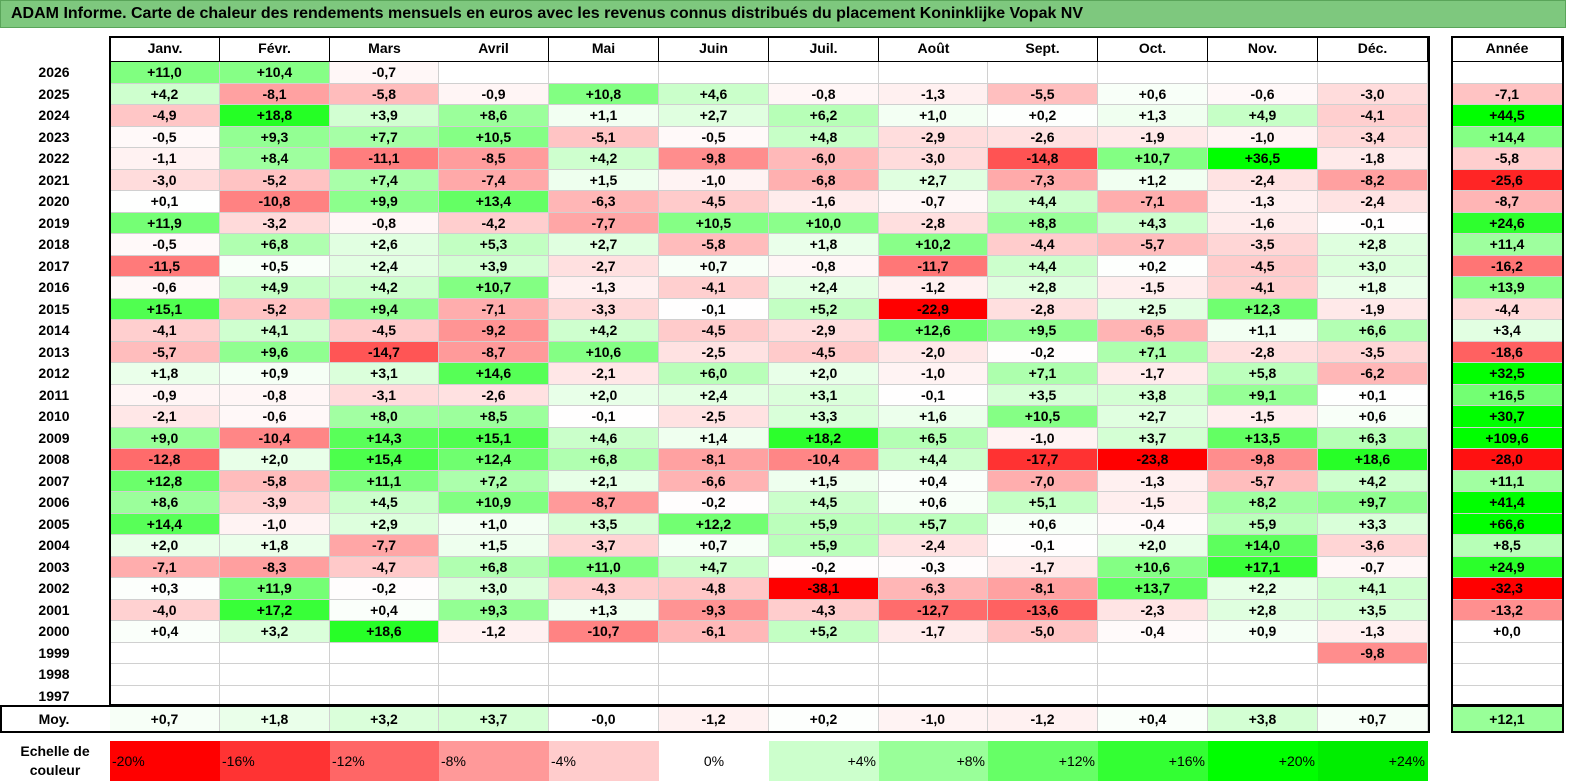  I want to click on year-header: Année, so click(1507, 49).